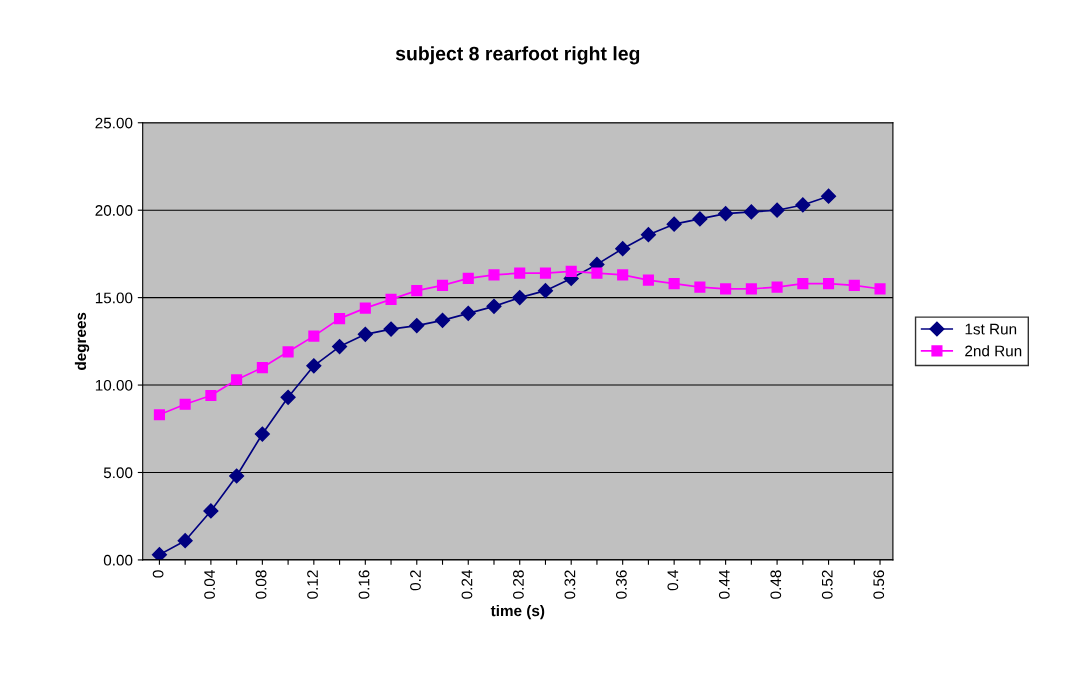  I want to click on x-tick-label: 0.32, so click(570, 584).